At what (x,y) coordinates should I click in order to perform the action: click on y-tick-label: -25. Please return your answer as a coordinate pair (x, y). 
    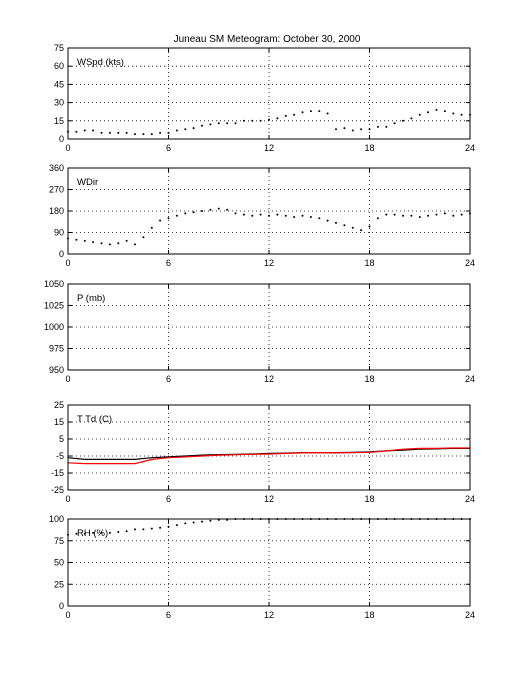
    Looking at the image, I should click on (57, 490).